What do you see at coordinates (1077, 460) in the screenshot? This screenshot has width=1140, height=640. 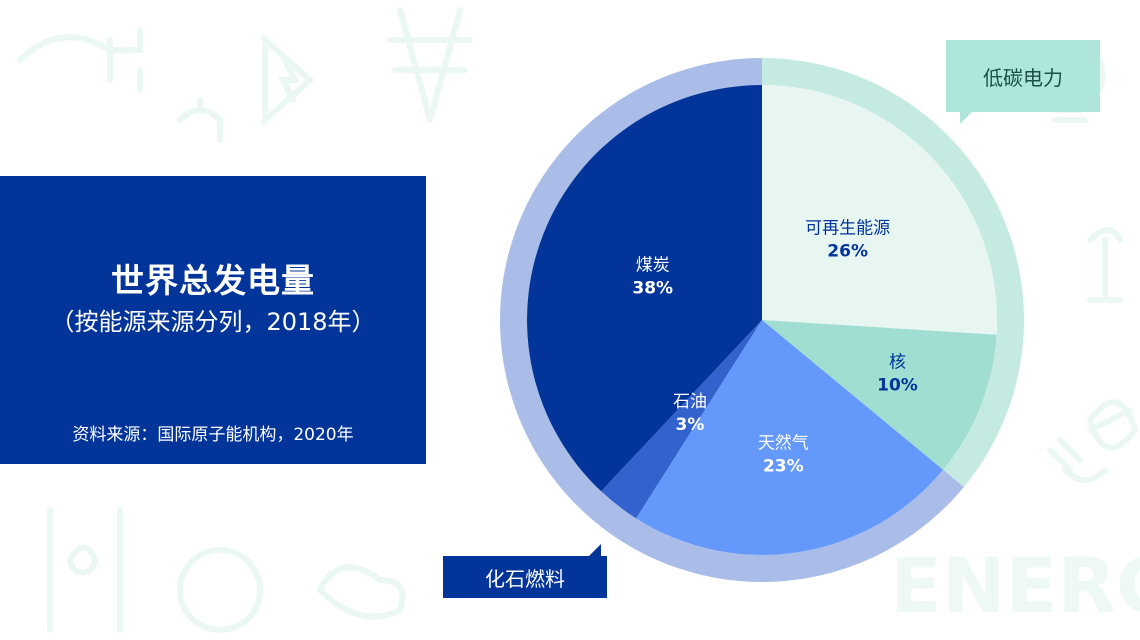 I see `plug-right-icon` at bounding box center [1077, 460].